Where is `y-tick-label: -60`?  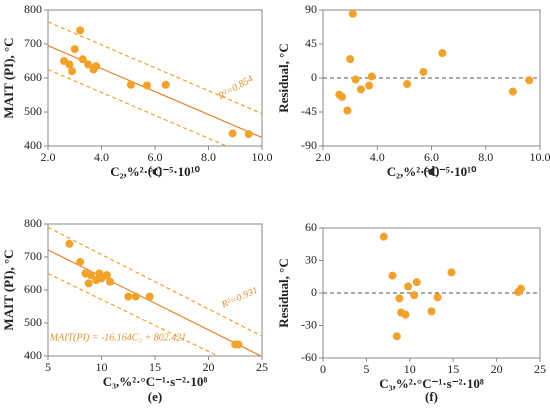
y-tick-label: -60 is located at coordinates (309, 357).